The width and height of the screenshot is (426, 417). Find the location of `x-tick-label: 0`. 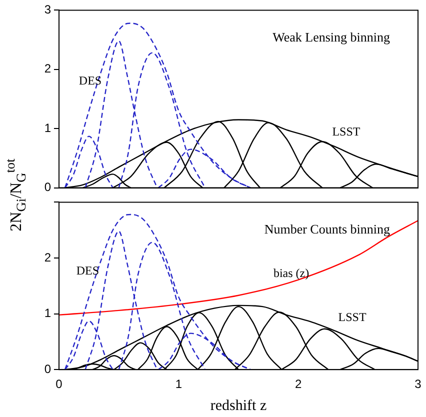

x-tick-label: 0 is located at coordinates (59, 384).